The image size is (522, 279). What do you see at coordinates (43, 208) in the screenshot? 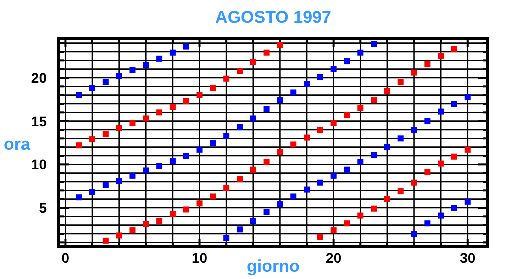
I see `y-tick-label: 5` at bounding box center [43, 208].